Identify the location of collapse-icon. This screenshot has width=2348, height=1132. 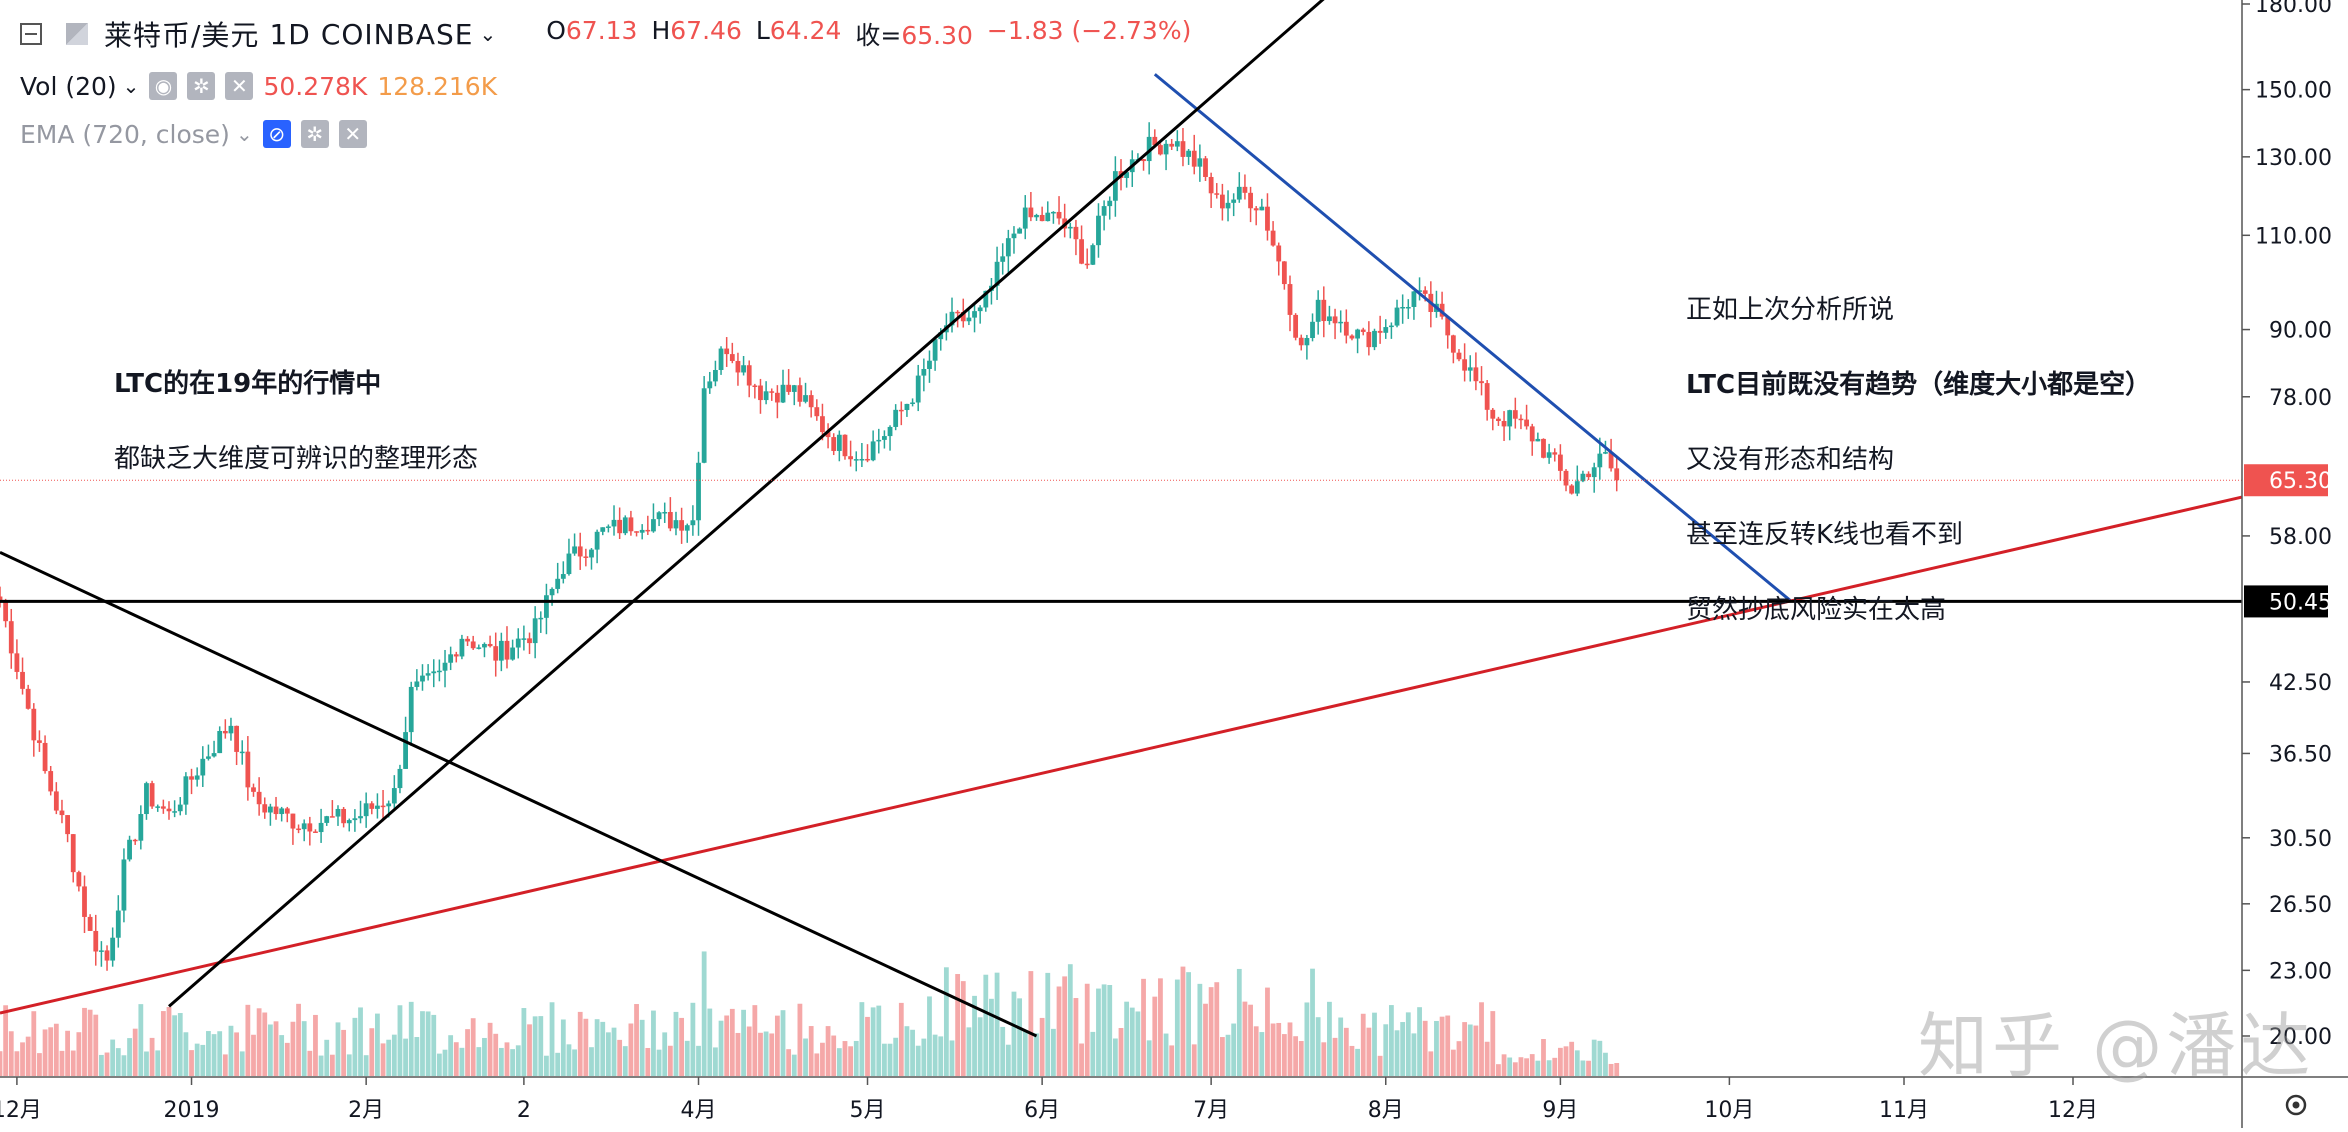
(31, 34).